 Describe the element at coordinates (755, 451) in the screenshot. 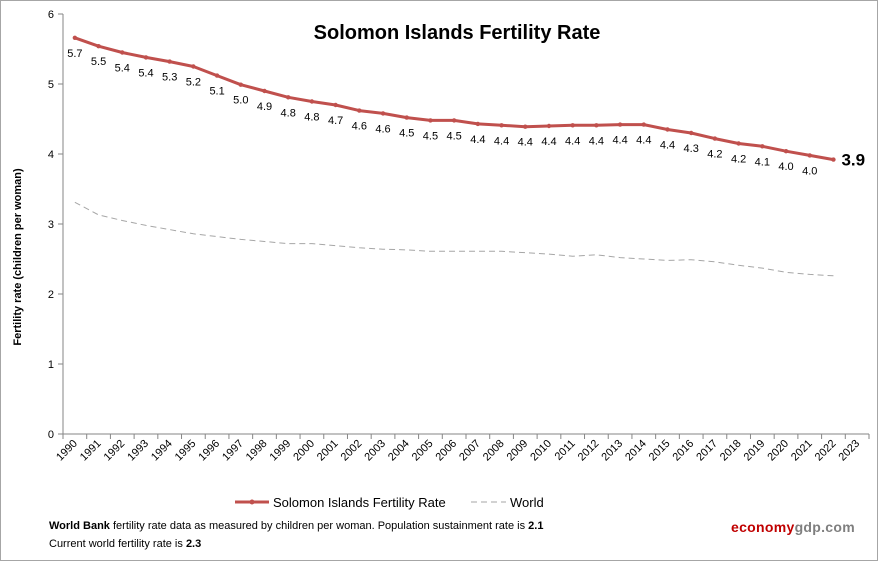

I see `x-tick-label: 2019` at that location.